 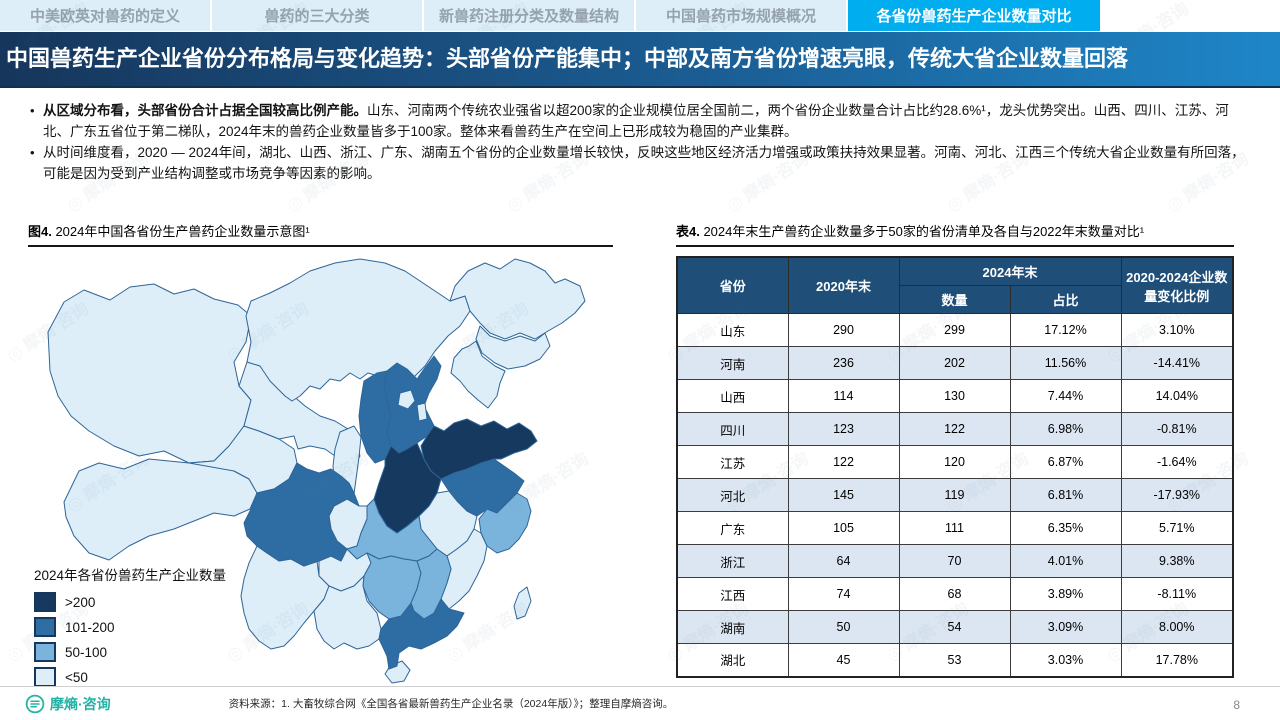 I want to click on table-cell: 9.38%, so click(x=1177, y=561).